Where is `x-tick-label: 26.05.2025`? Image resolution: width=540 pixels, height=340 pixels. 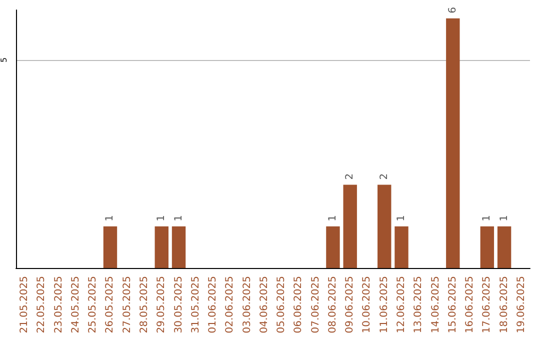 x-tick-label: 26.05.2025 is located at coordinates (110, 305).